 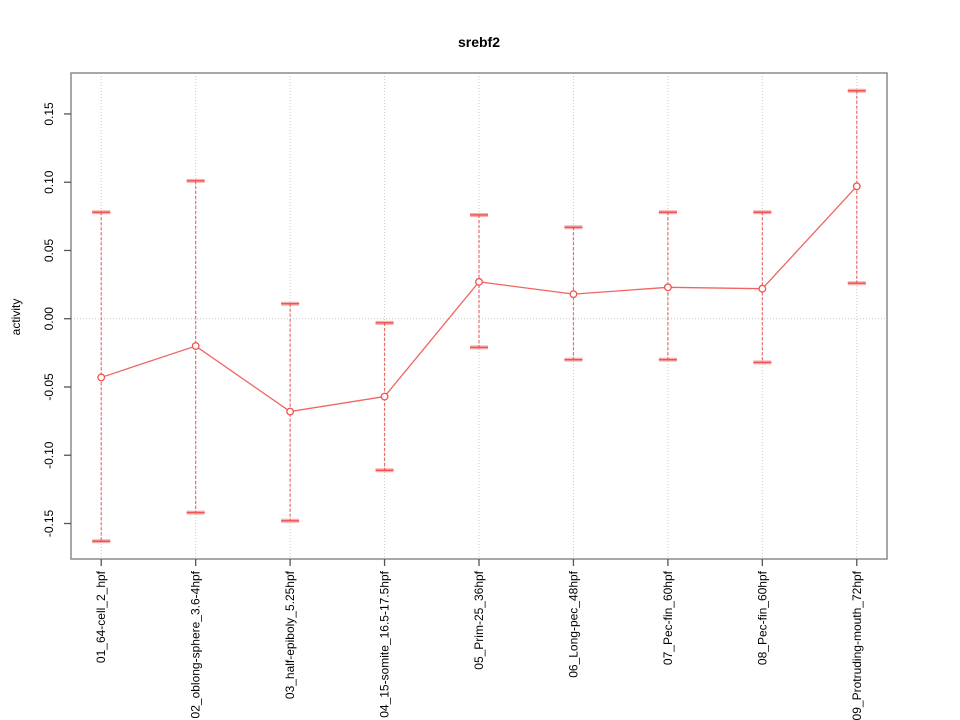 What do you see at coordinates (573, 623) in the screenshot?
I see `x-category-label: 06_Long-pec_48hpf` at bounding box center [573, 623].